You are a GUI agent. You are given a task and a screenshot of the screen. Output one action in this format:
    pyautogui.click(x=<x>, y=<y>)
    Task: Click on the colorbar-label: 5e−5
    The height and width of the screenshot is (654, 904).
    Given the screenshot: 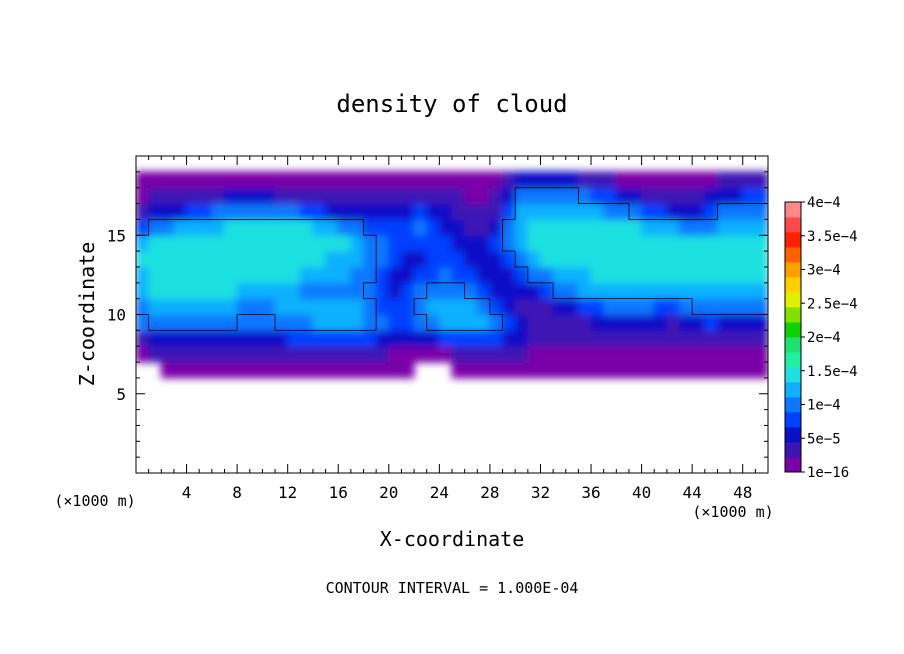 What is the action you would take?
    pyautogui.click(x=824, y=439)
    